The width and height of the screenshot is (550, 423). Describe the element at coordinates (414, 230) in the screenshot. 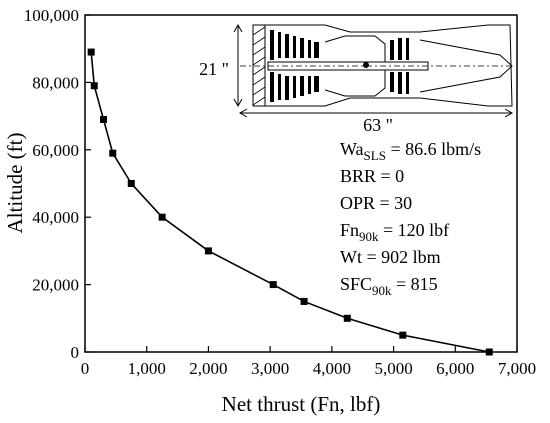

I see `spec-annotation-value: = 120 lbf` at that location.